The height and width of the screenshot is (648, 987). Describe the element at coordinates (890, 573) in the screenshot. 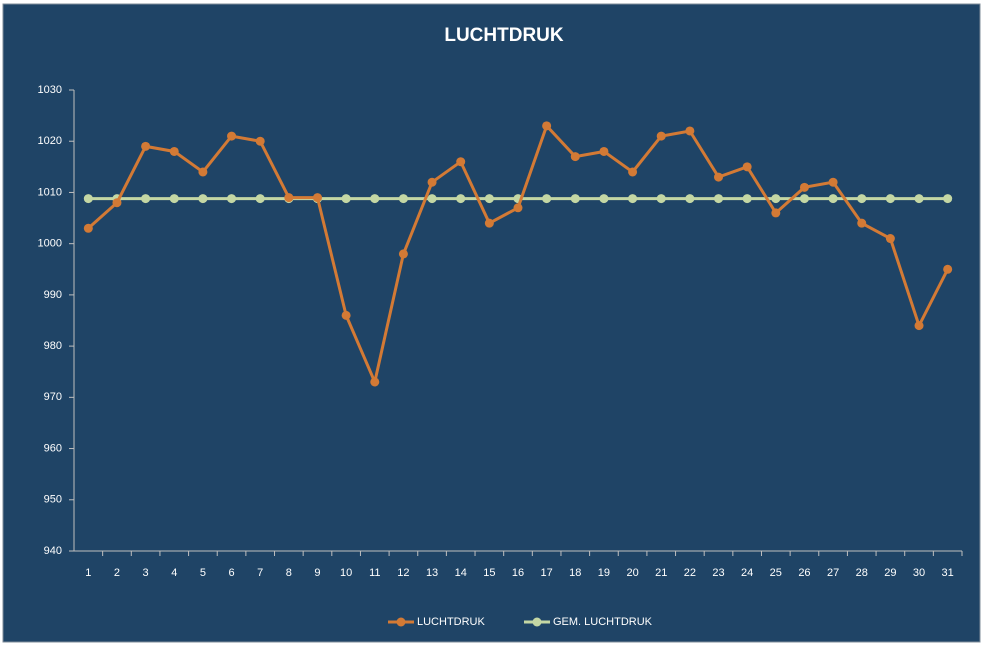

I see `x-tick-label: 29` at that location.